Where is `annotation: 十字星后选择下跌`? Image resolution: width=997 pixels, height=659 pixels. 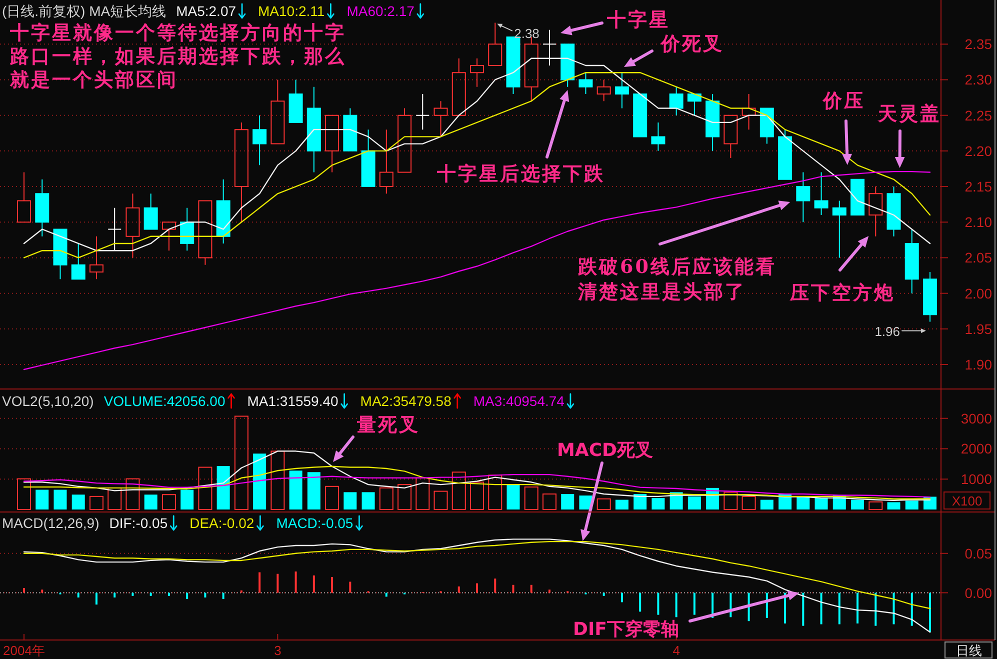 annotation: 十字星后选择下跌 is located at coordinates (520, 174).